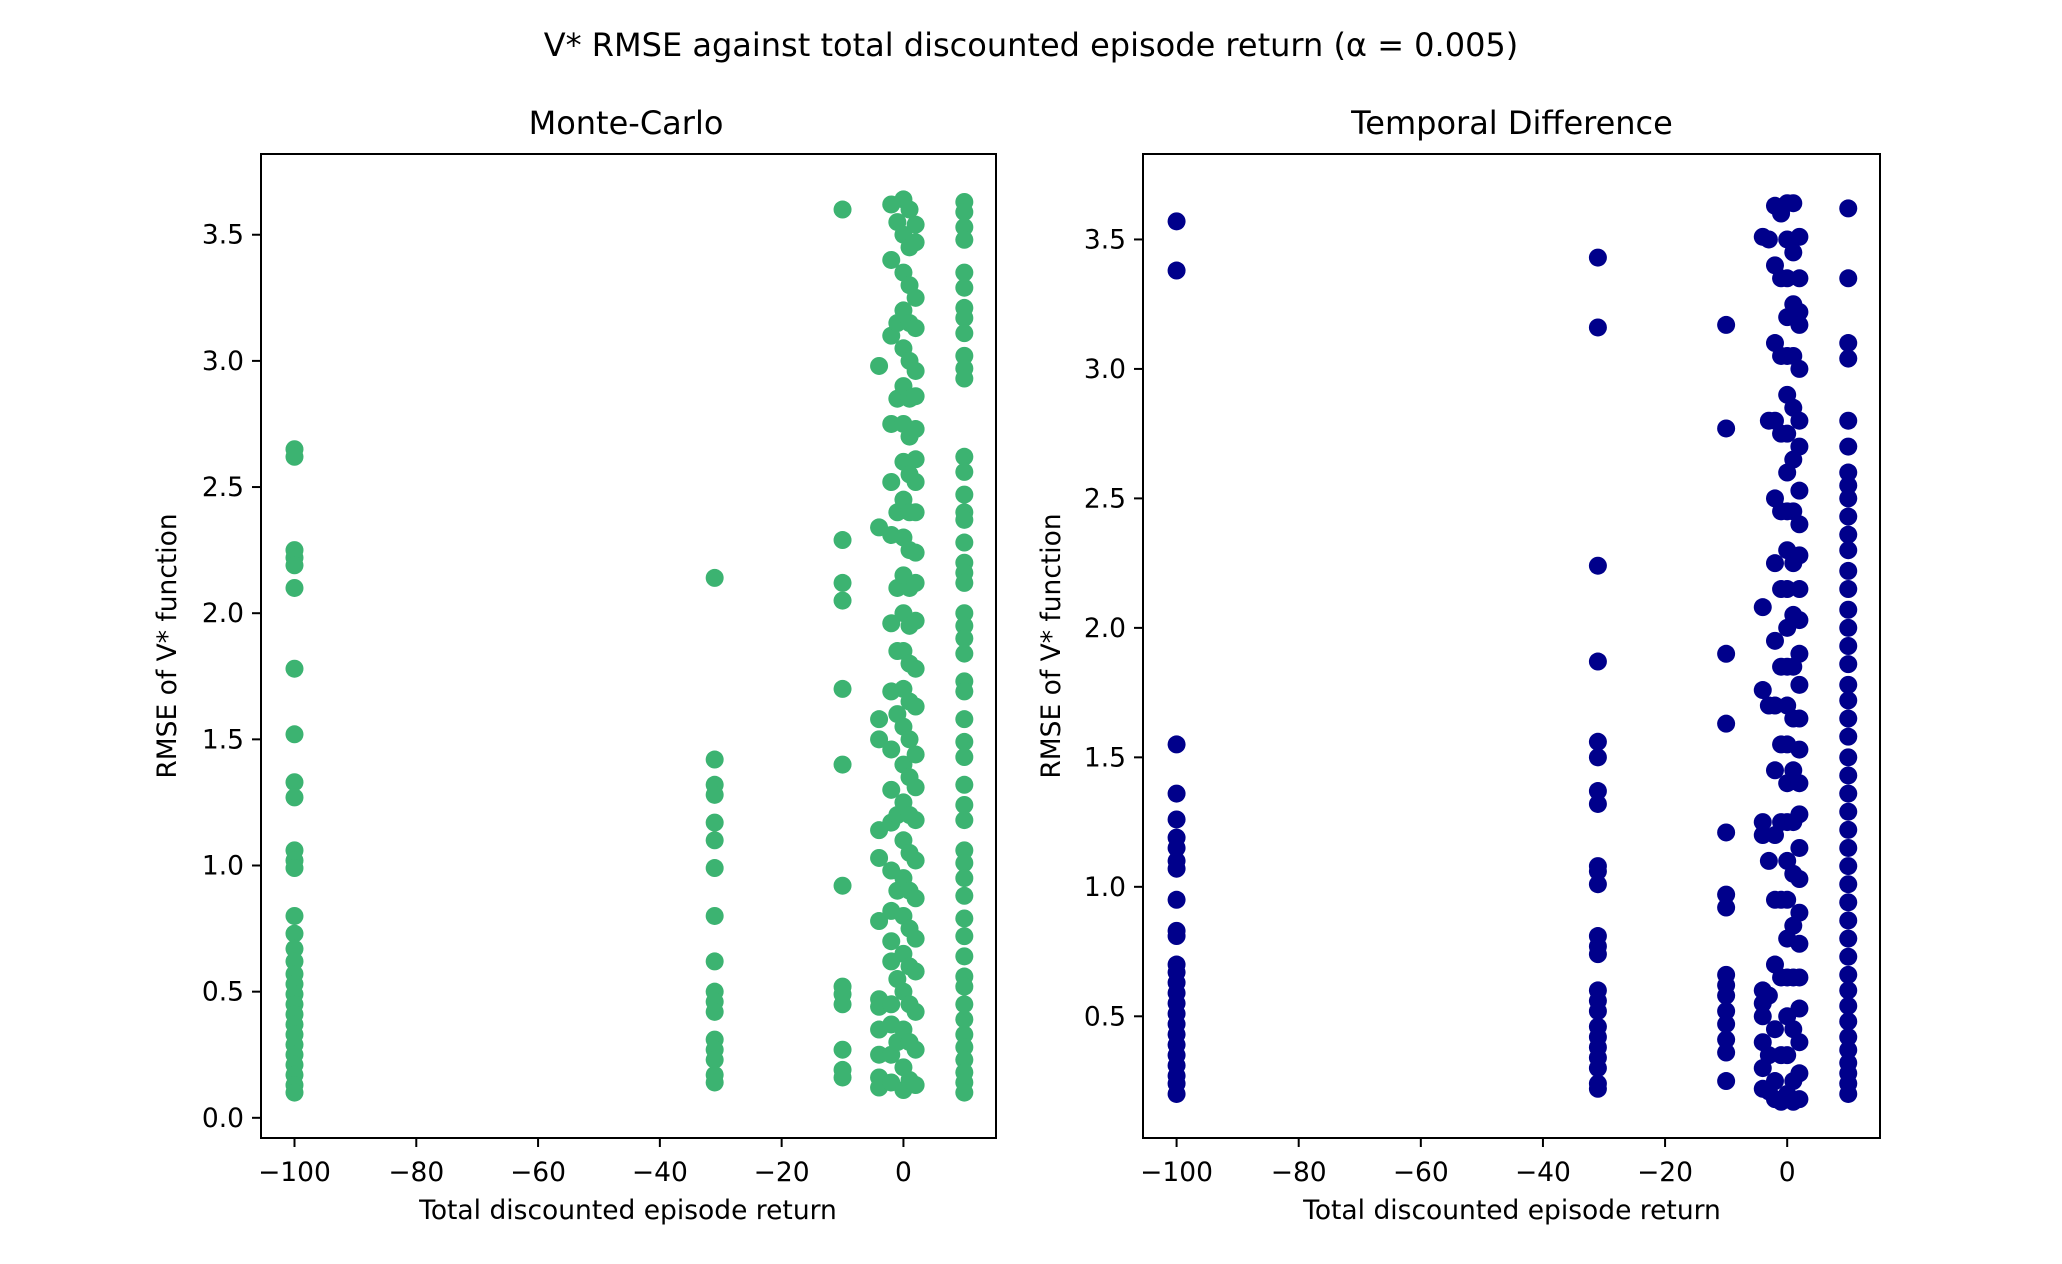 Image resolution: width=2062 pixels, height=1264 pixels. What do you see at coordinates (903, 1172) in the screenshot?
I see `monte-carlo-xtick-label: 0` at bounding box center [903, 1172].